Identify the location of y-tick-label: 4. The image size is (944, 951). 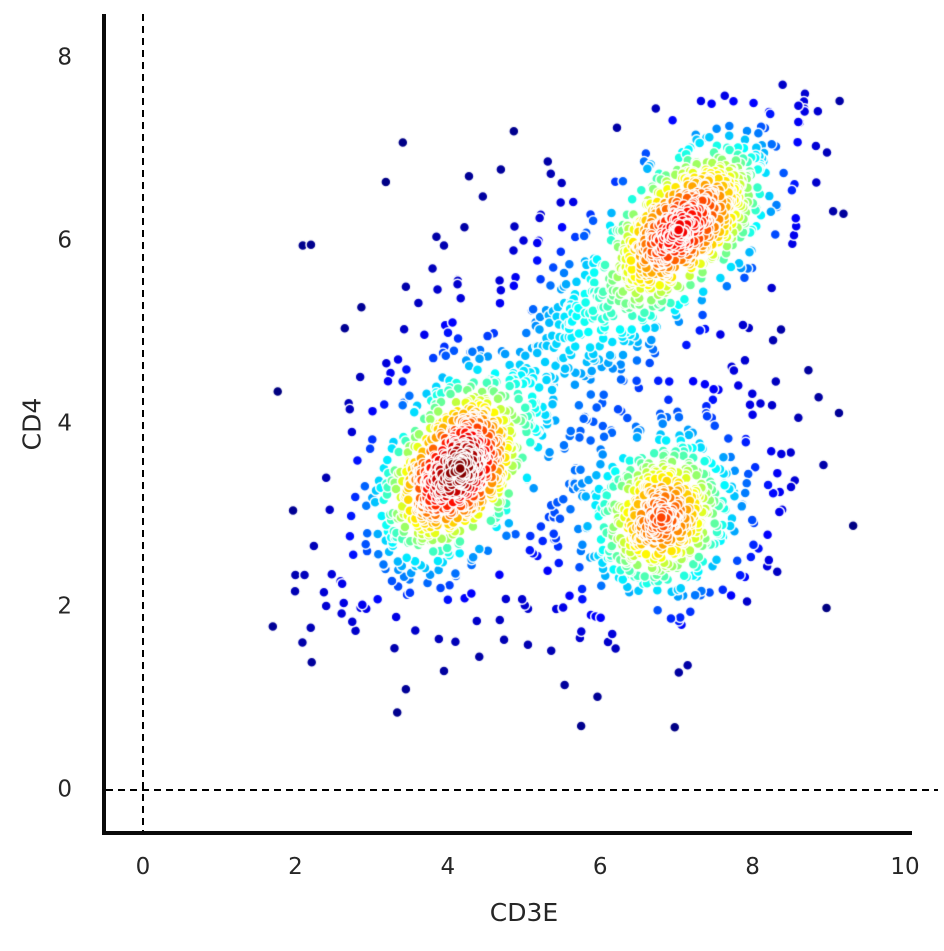
(64, 423).